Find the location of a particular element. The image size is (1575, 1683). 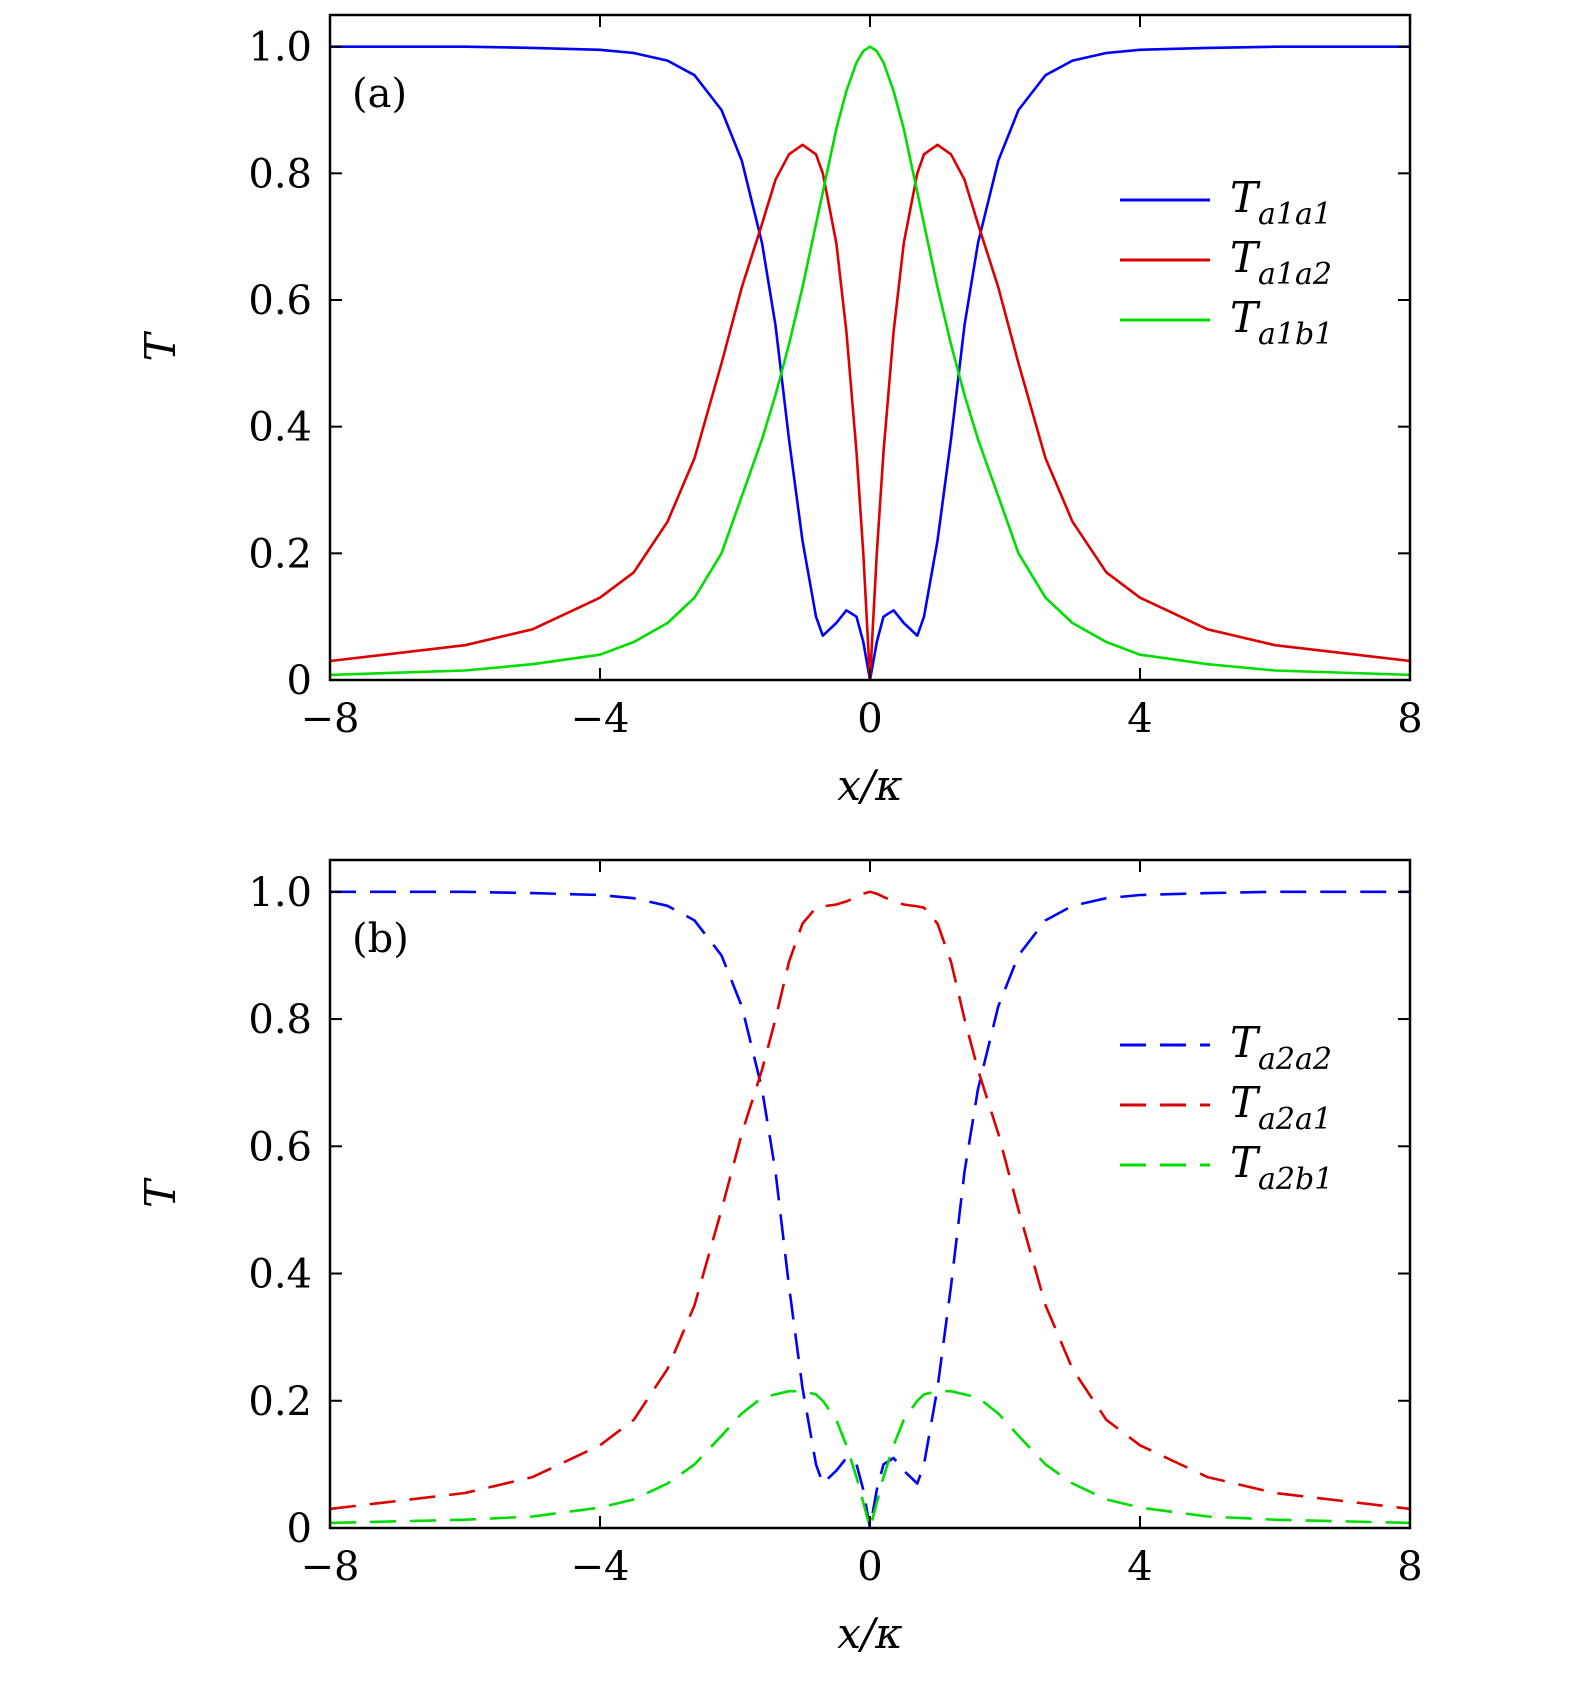

legend-label-a1b1: Ta1b1 is located at coordinates (1281, 322).